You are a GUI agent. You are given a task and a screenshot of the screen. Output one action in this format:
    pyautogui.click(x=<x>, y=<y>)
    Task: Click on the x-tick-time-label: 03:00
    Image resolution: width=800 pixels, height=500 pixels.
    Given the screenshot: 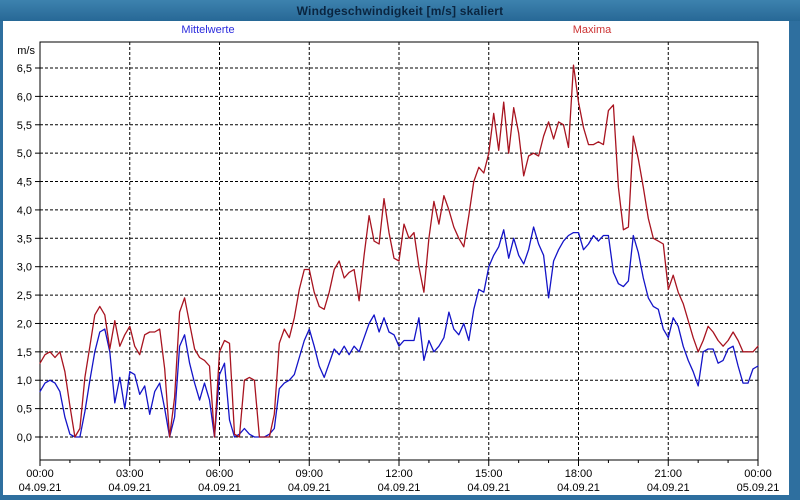 What is the action you would take?
    pyautogui.click(x=130, y=474)
    